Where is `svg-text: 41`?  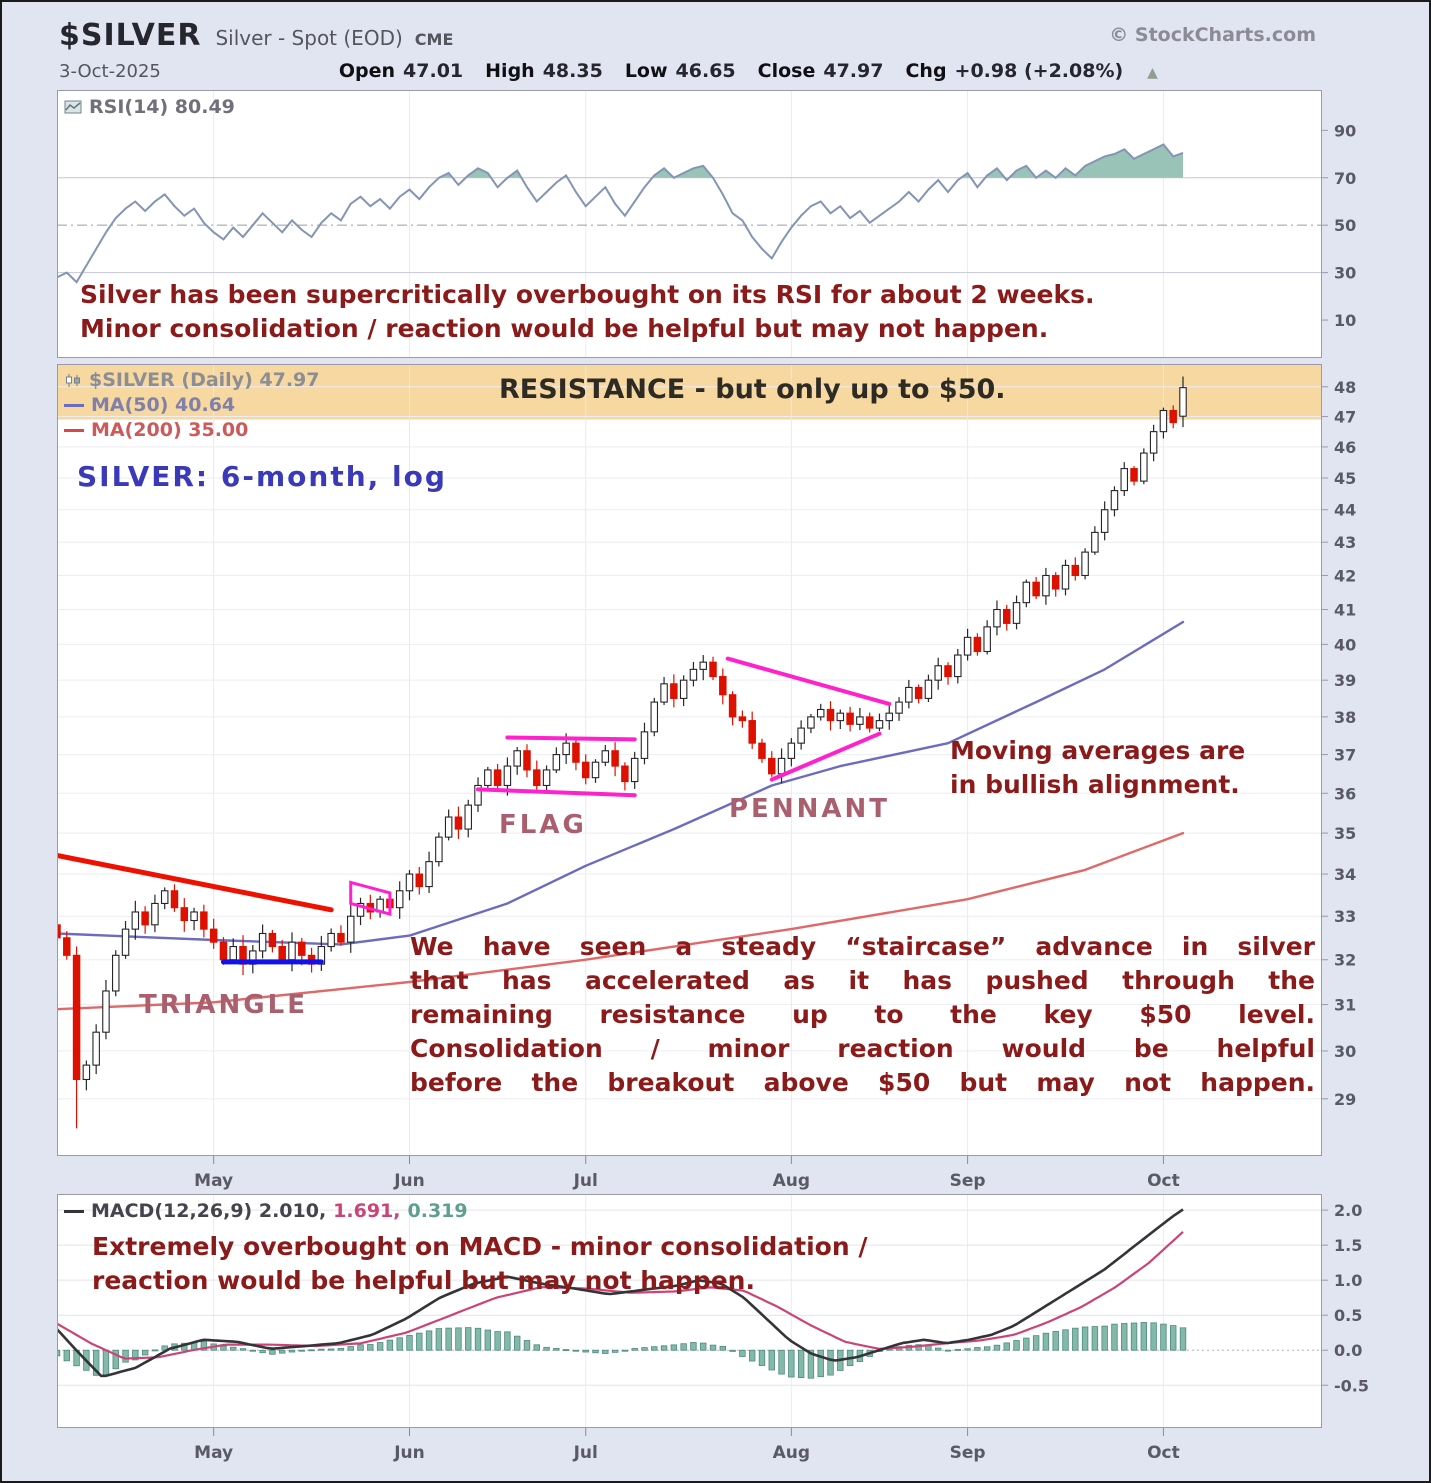
svg-text: 41 is located at coordinates (1345, 610).